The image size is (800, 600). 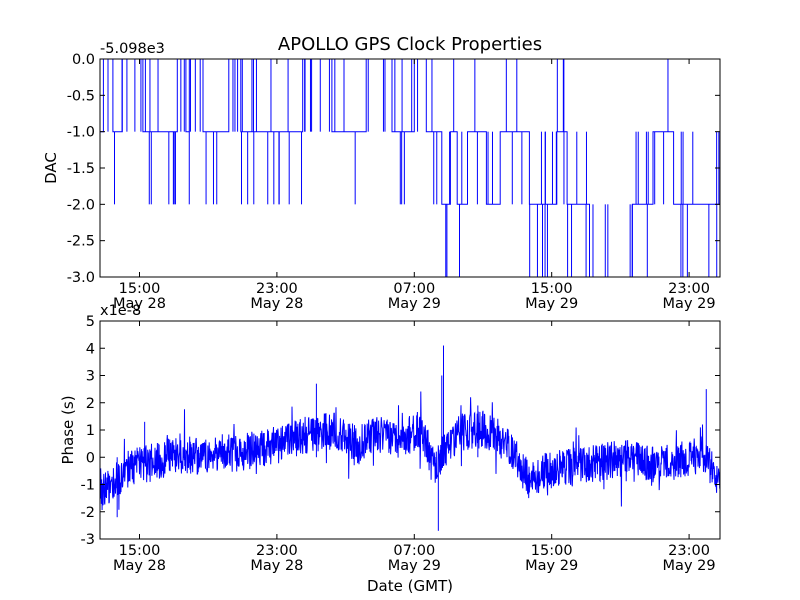 I want to click on y-tick-label: -0.5, so click(x=81, y=96).